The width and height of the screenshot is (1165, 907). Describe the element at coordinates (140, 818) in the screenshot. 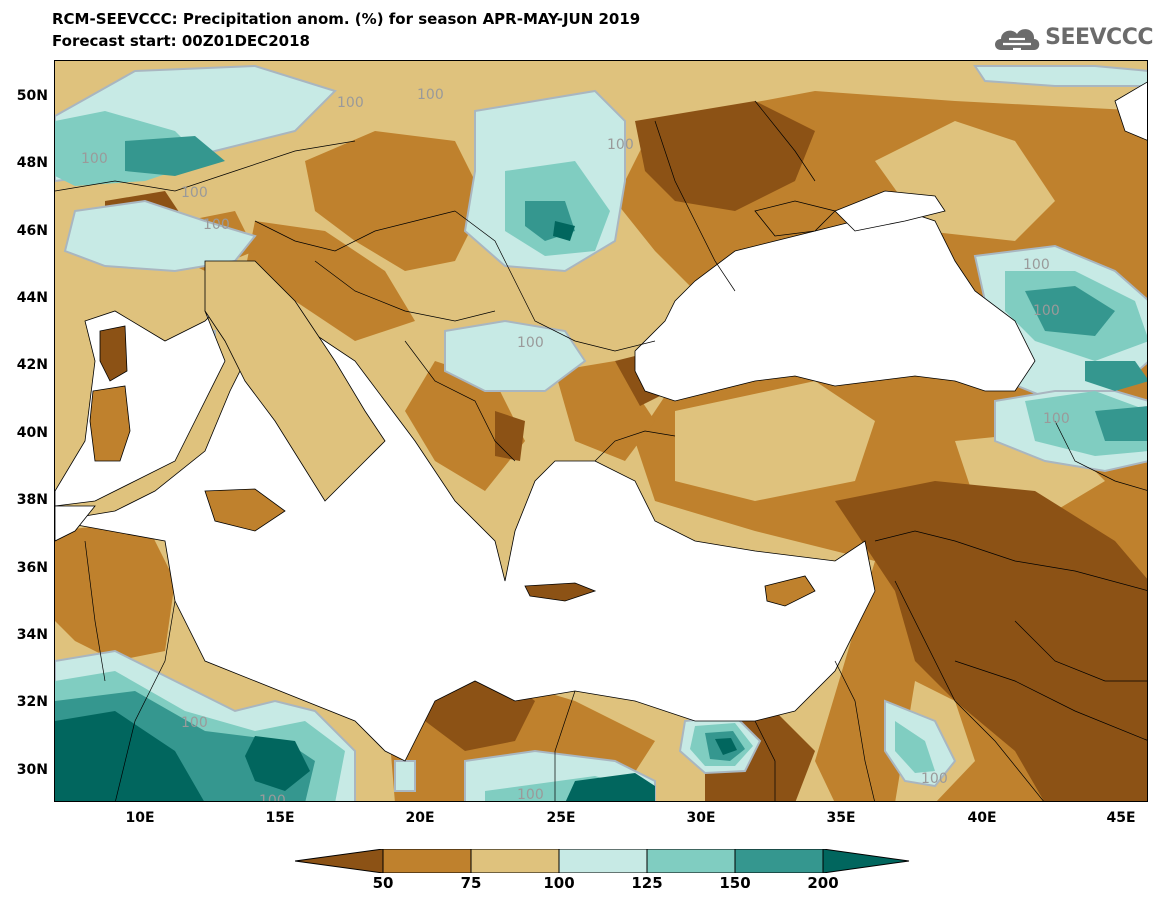

I see `lon-label: 10E` at that location.